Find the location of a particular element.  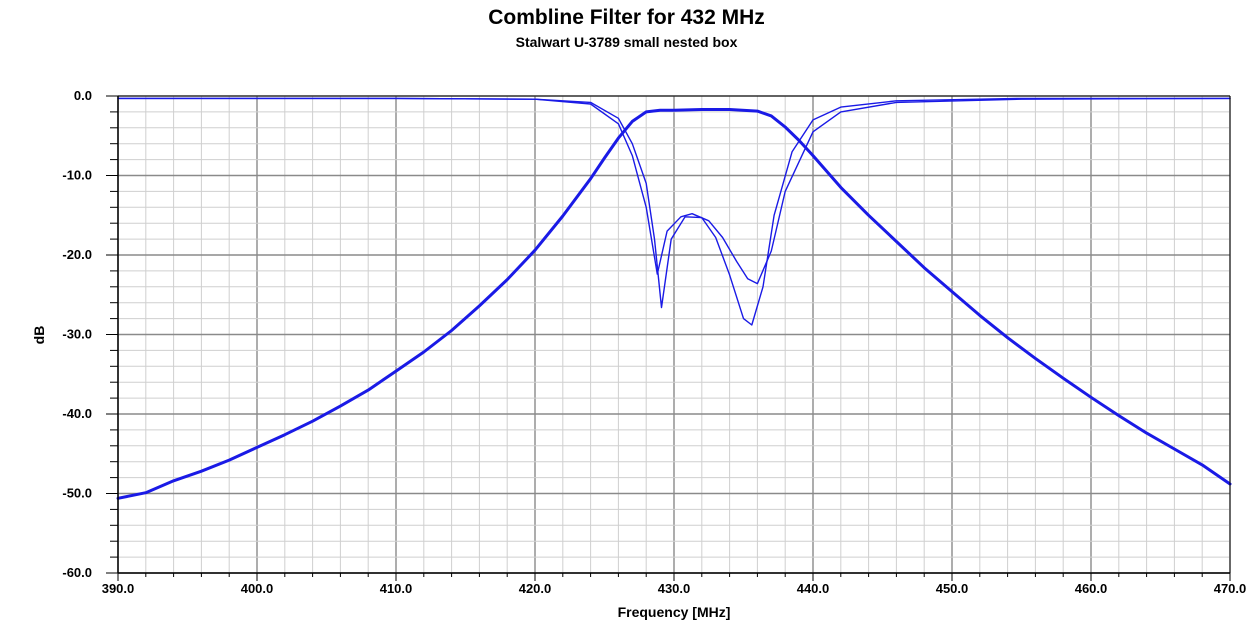

chart-subtitle: Stalwart U-3789 small nested box is located at coordinates (626, 42).